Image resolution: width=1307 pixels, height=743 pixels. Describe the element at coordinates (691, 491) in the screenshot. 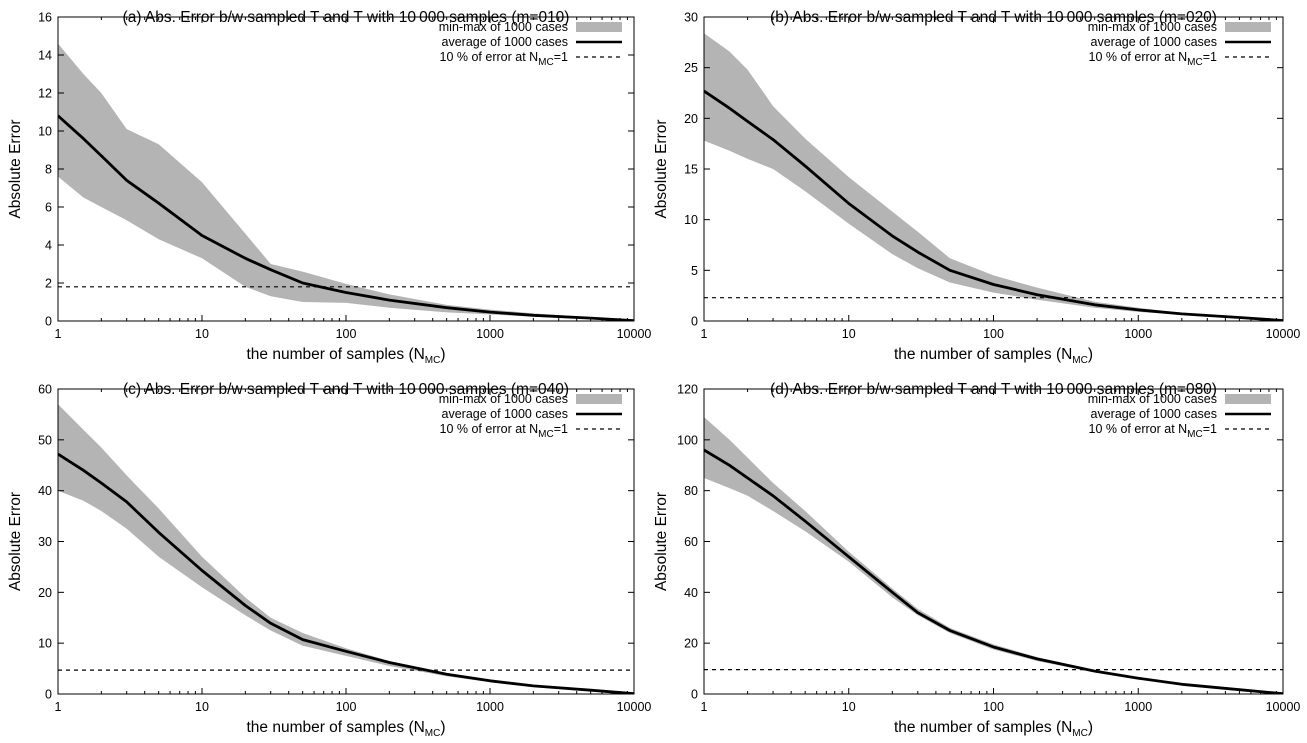

I see `y-tick-label: 80` at that location.